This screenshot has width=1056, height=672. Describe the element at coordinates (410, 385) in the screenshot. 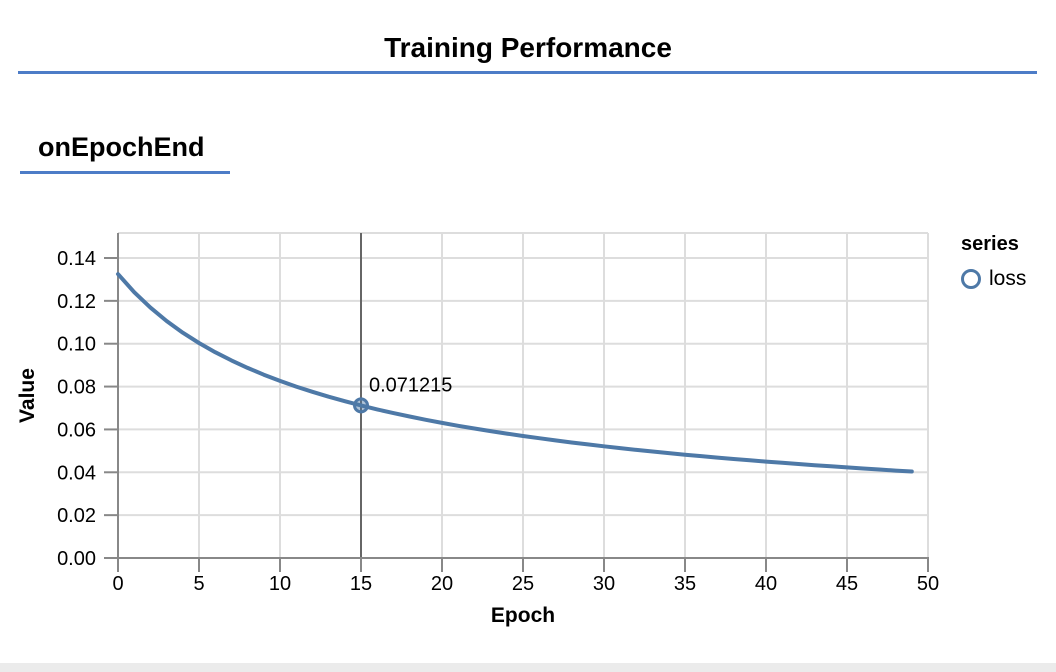

I see `tooltip-value: 0.071215` at that location.